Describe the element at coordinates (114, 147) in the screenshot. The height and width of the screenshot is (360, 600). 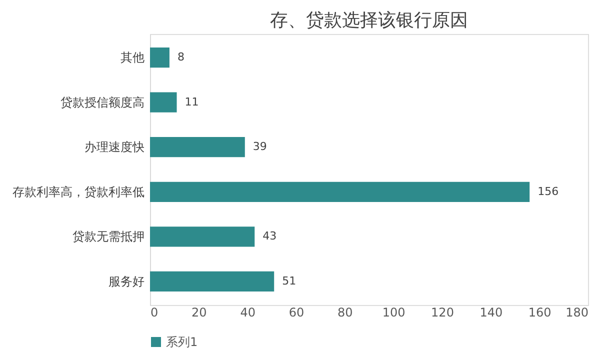
I see `y-tick-label: 办理速度快` at that location.